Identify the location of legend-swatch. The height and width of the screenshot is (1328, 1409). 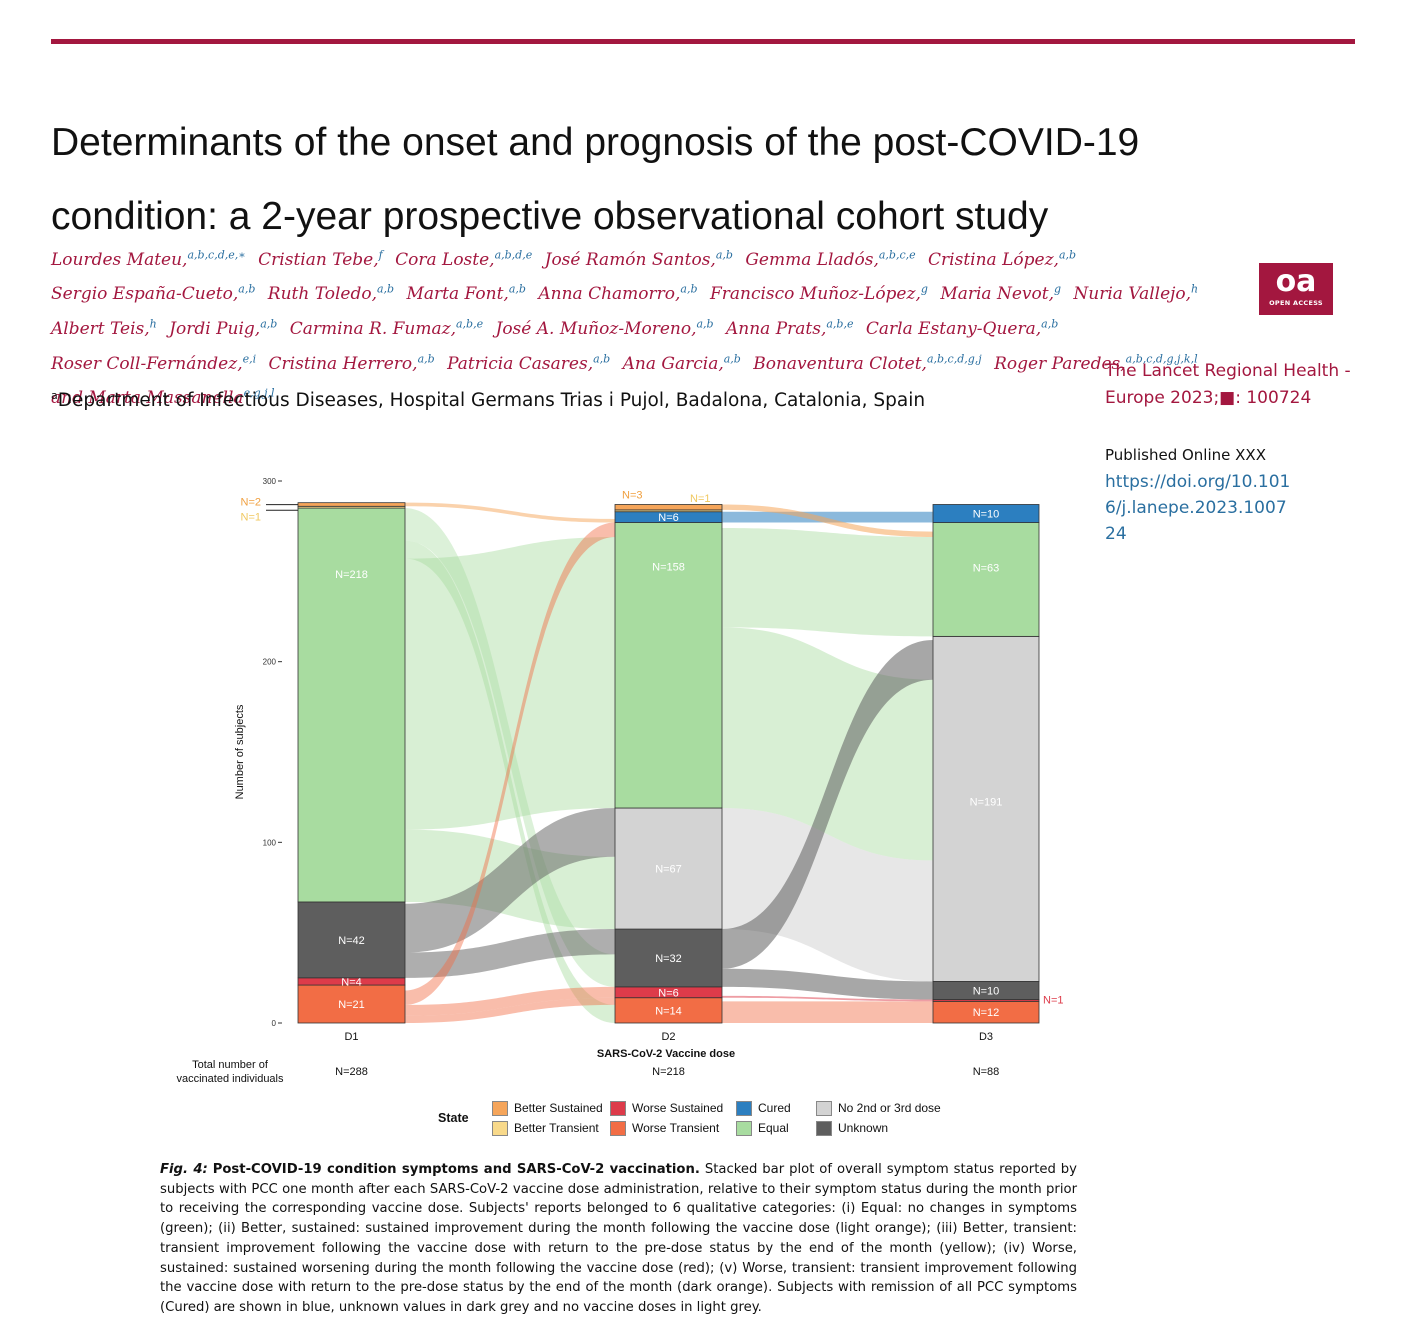
(500, 1109).